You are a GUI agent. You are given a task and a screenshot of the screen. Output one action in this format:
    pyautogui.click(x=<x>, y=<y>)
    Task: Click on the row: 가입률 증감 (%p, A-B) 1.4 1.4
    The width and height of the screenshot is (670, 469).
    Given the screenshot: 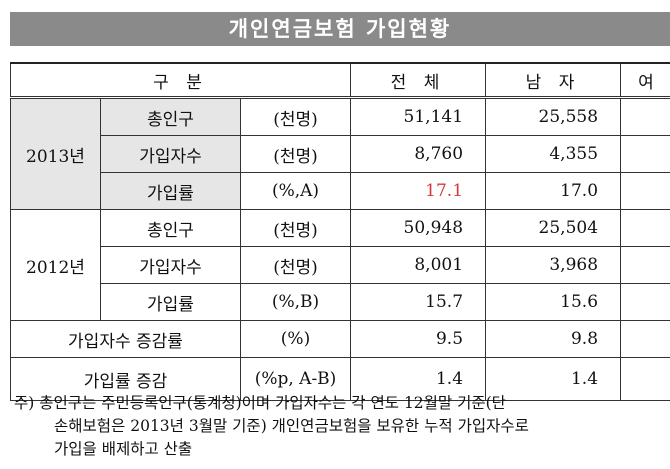 What is the action you would take?
    pyautogui.click(x=340, y=379)
    